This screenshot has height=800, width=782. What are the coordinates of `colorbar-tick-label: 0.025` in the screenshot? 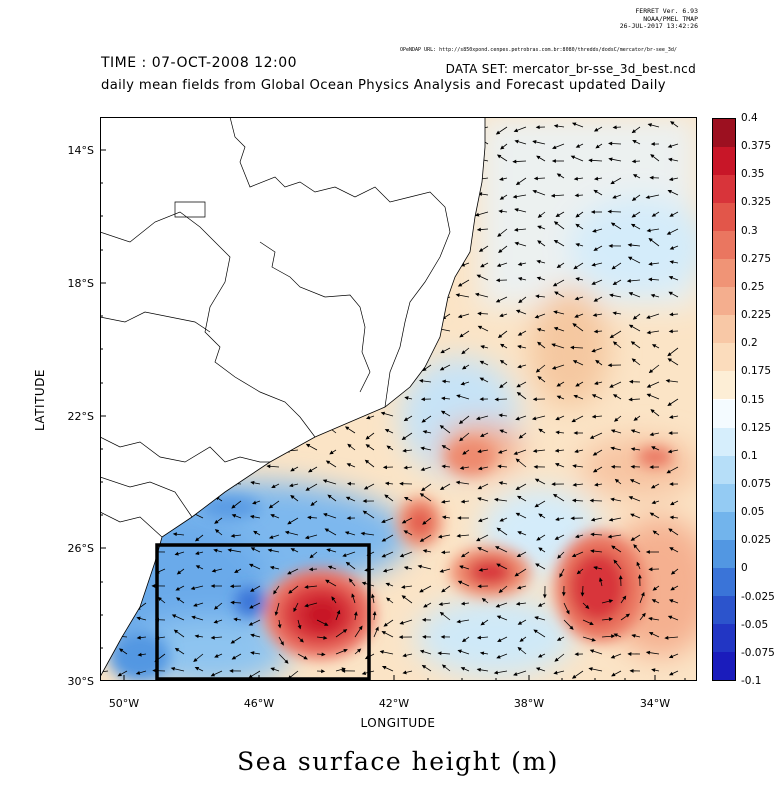 It's located at (756, 540).